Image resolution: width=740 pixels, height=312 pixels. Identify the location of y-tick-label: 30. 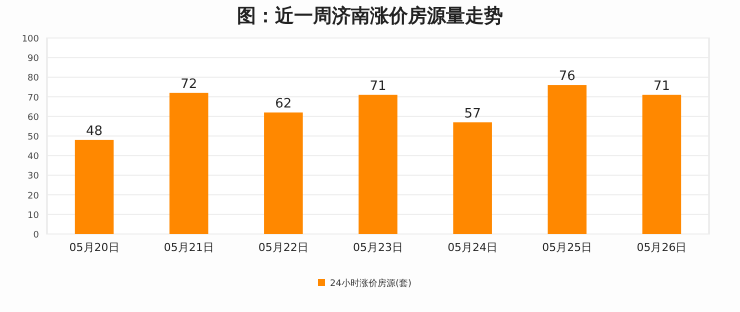
(34, 177).